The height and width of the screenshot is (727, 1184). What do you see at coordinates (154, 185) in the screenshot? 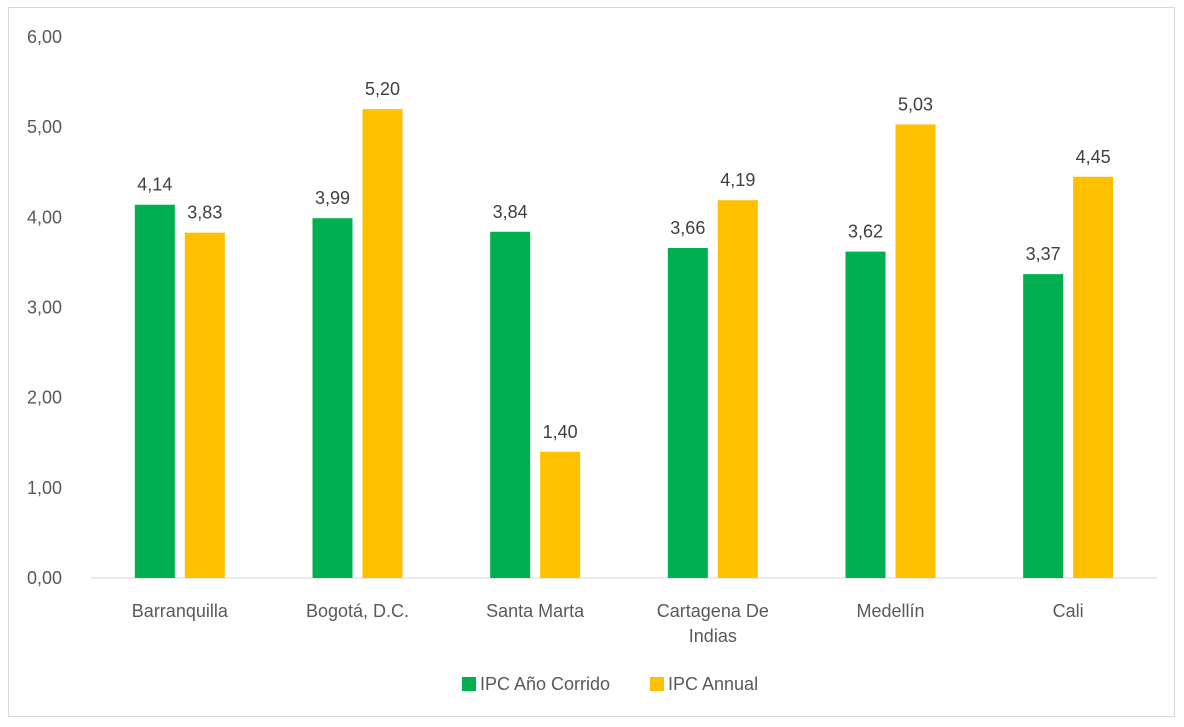
I see `data-label: 4,14` at bounding box center [154, 185].